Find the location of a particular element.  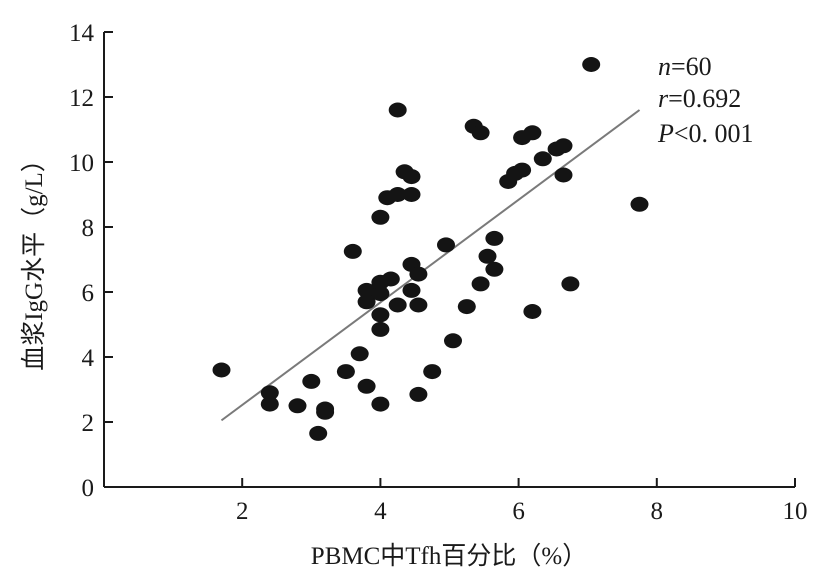

y-tick-label-8: 8 is located at coordinates (88, 228).